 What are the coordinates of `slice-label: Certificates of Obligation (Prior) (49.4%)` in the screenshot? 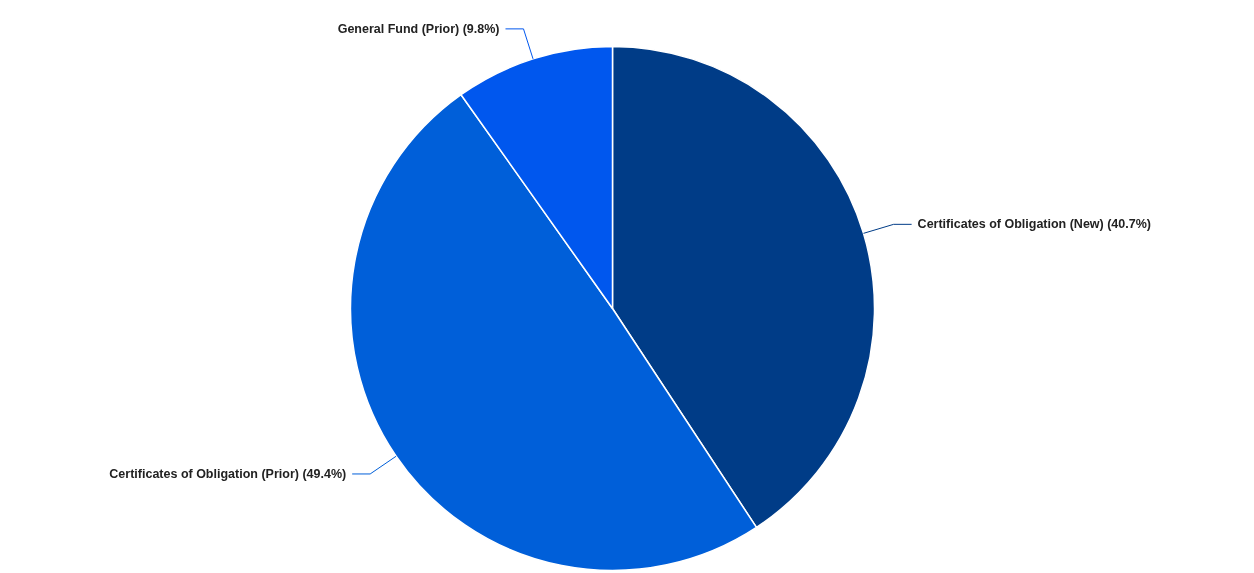 It's located at (228, 473).